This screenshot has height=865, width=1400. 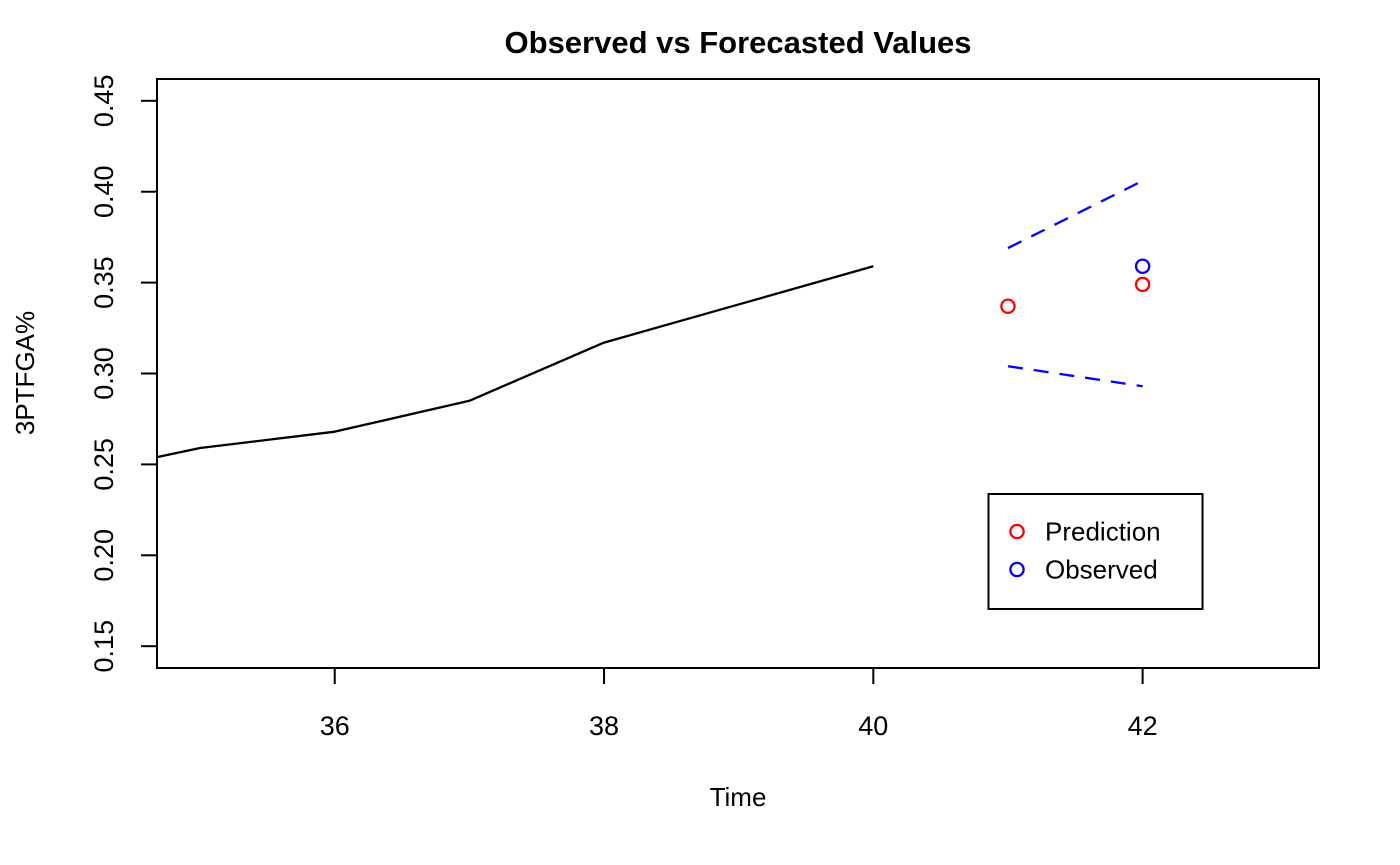 What do you see at coordinates (104, 101) in the screenshot?
I see `y-tick-label: 0.45` at bounding box center [104, 101].